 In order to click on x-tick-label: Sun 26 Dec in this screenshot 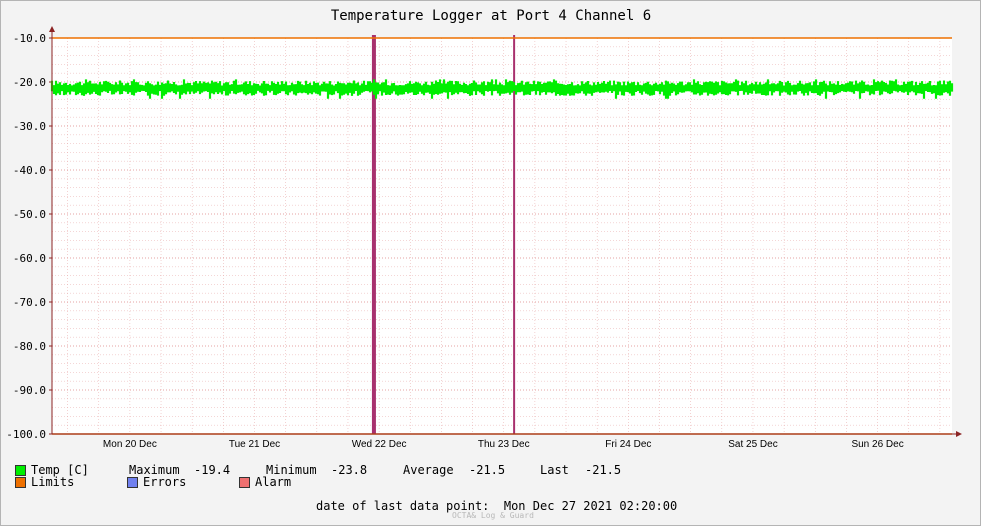, I will do `click(877, 444)`.